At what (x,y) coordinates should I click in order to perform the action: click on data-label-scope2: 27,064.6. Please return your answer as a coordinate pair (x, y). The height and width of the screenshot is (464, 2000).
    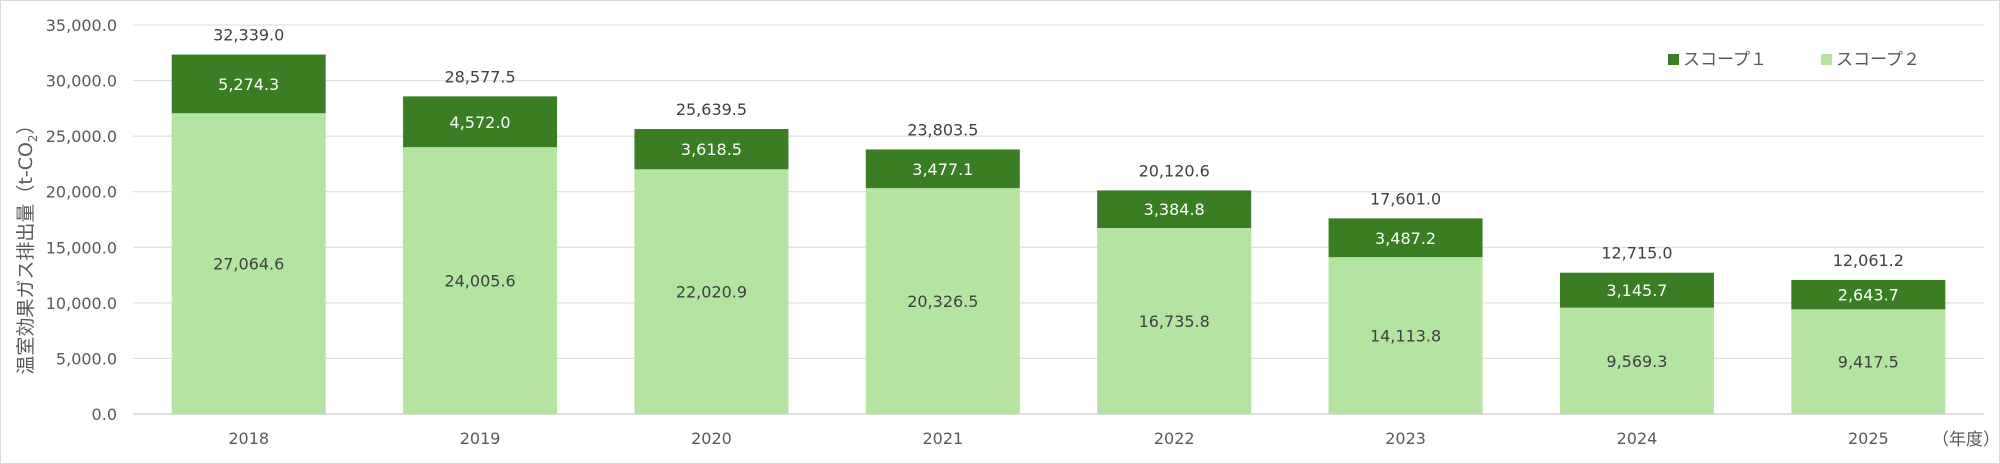
    Looking at the image, I should click on (248, 264).